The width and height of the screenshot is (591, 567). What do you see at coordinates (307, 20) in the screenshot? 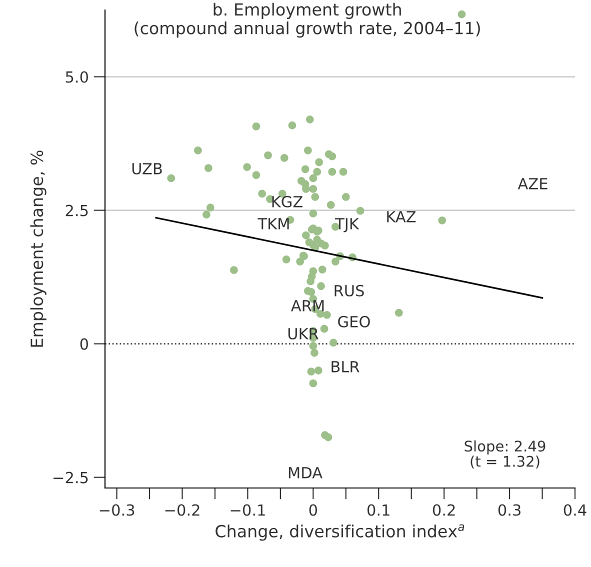
I see `chart-title: b. Employment growth (compound annual growth rate, 2004–11)` at bounding box center [307, 20].